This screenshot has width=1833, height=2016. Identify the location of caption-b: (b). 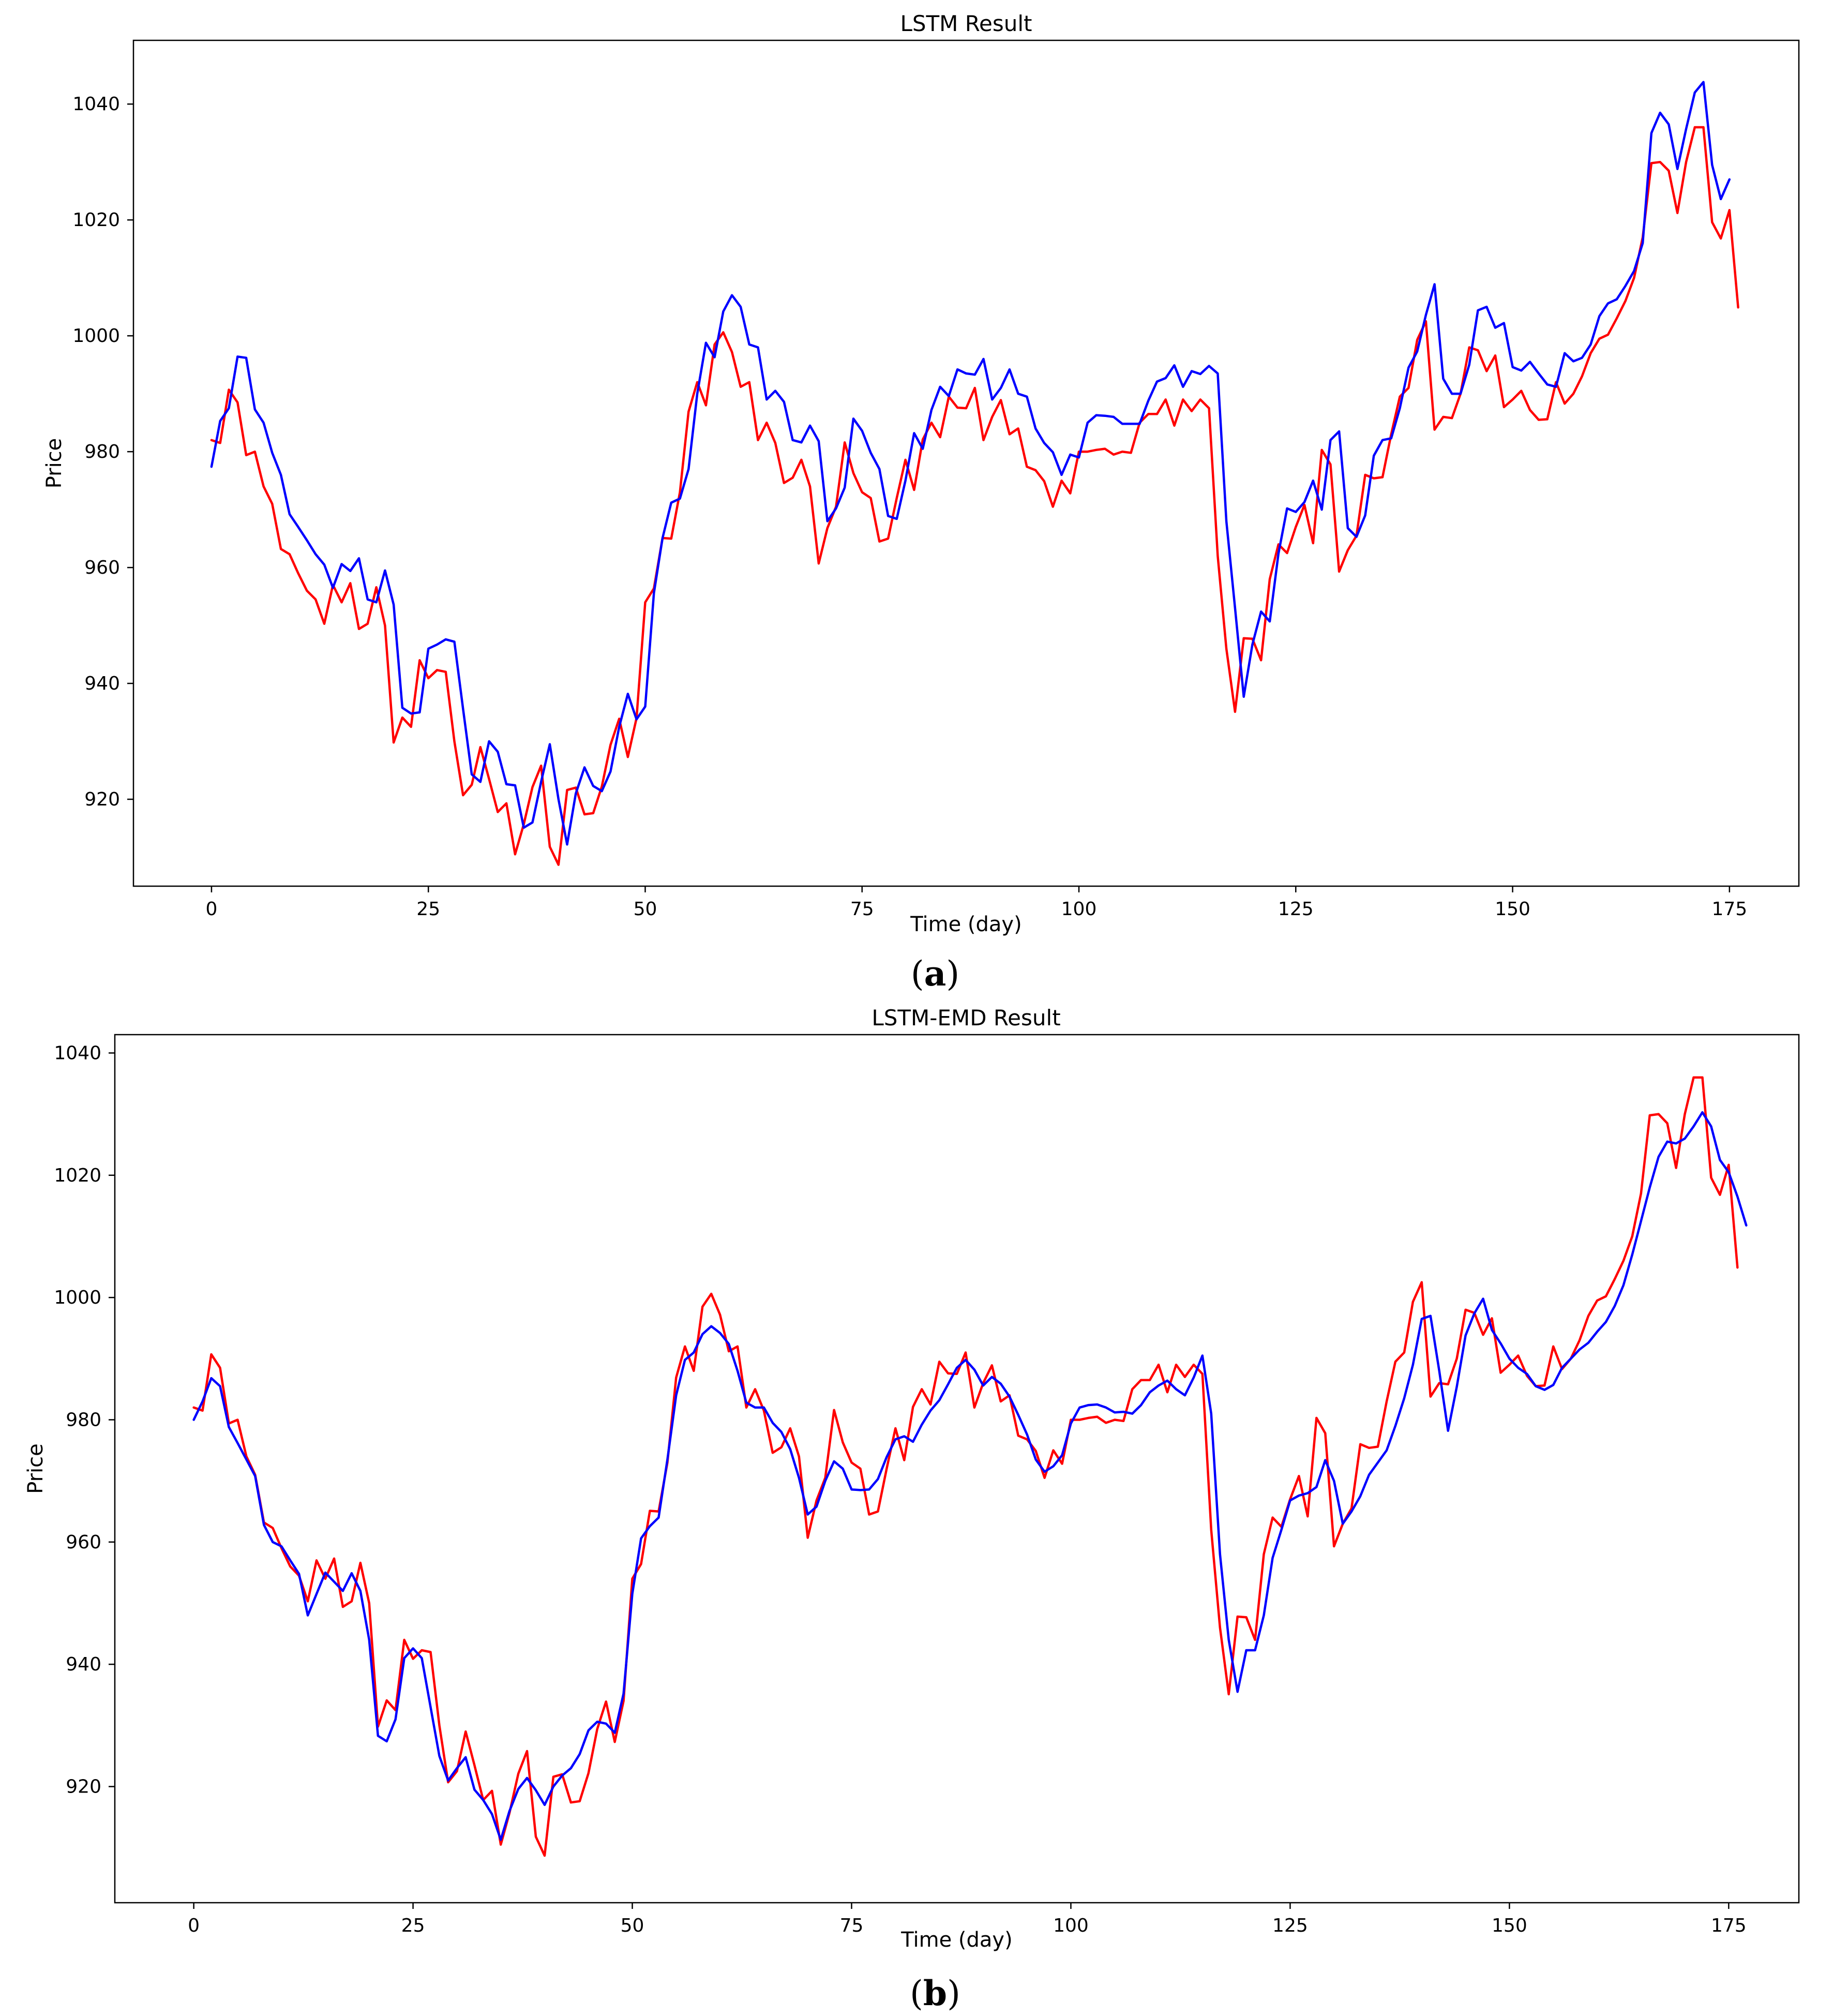
(935, 1993).